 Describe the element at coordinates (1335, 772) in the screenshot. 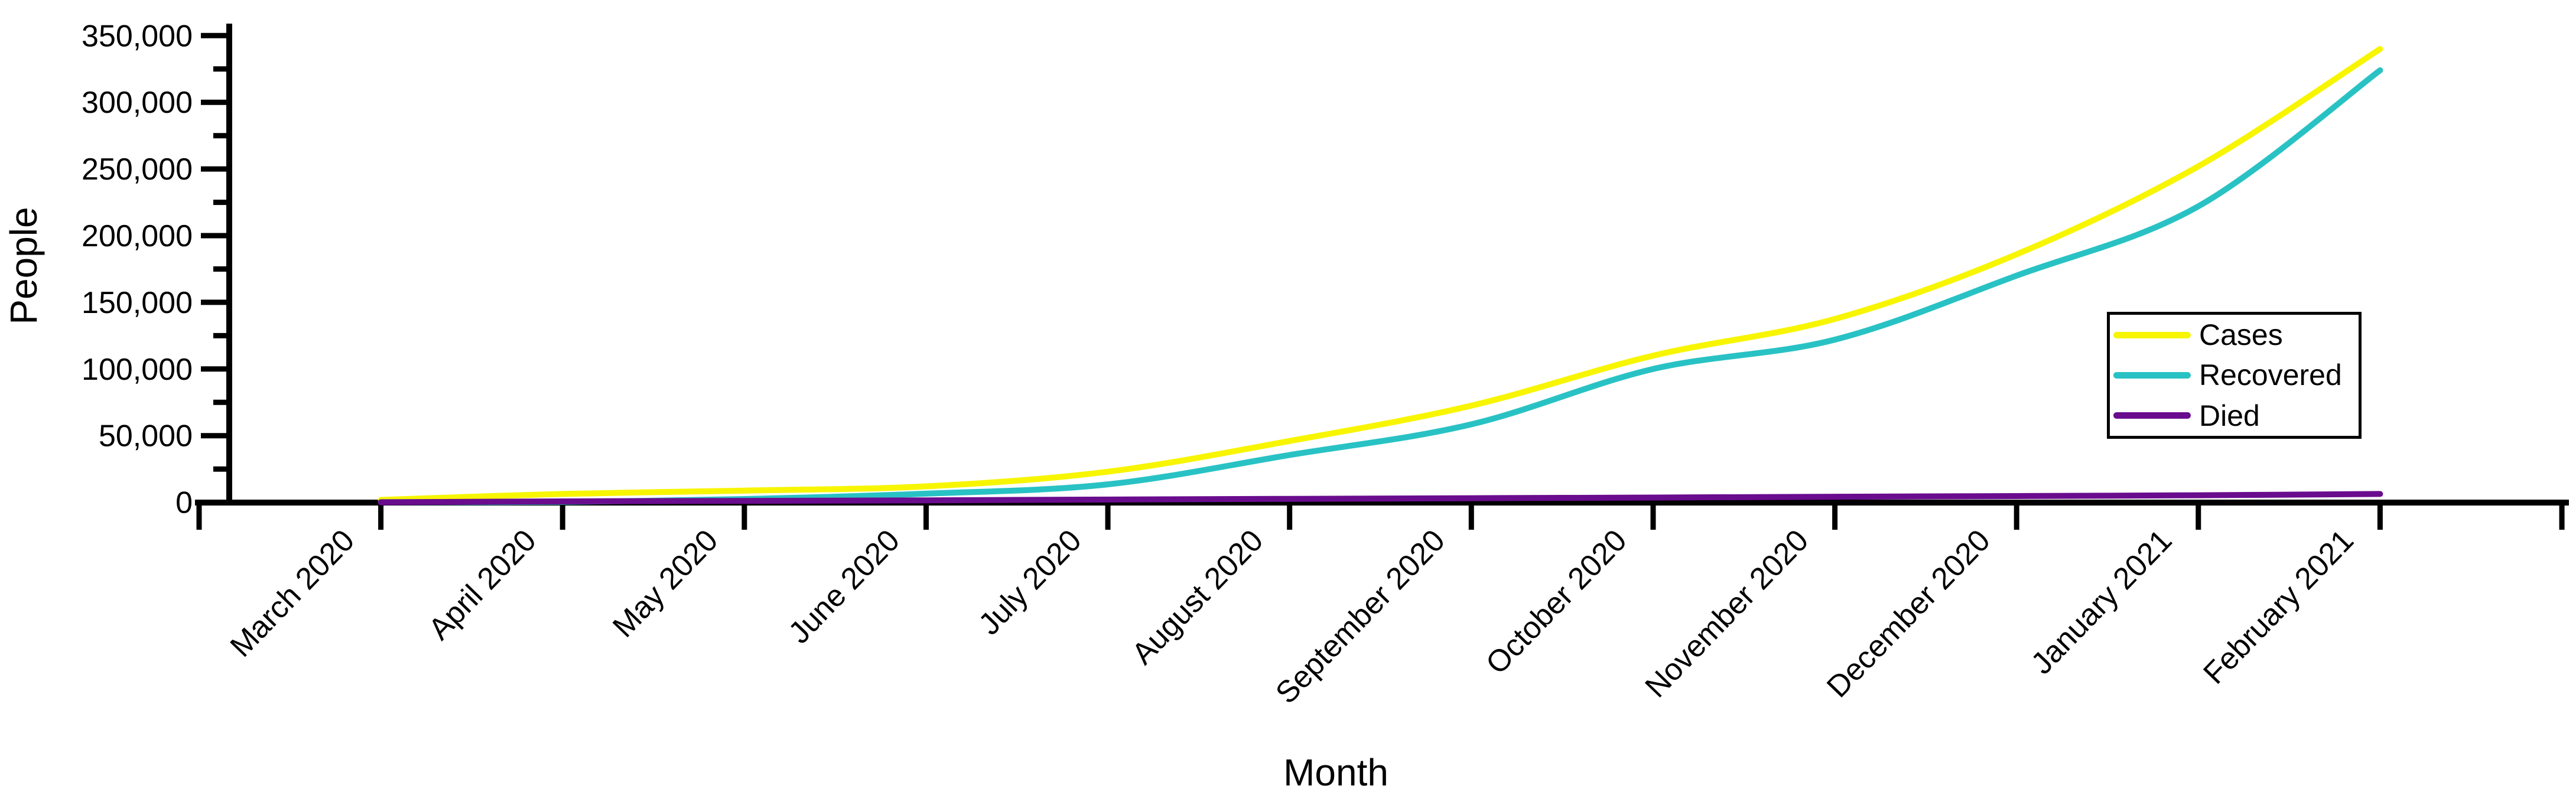

I see `x-axis-title: Month` at that location.